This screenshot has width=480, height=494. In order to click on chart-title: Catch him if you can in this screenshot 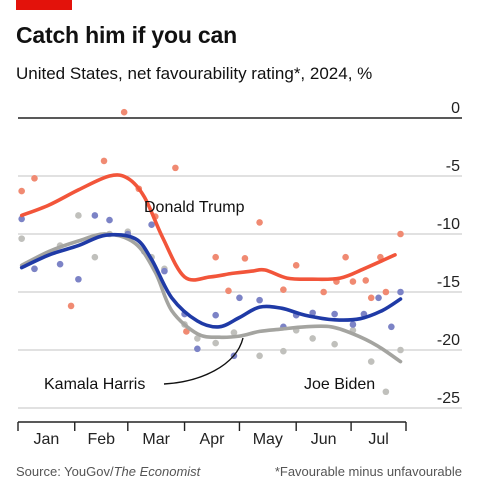, I will do `click(126, 35)`.